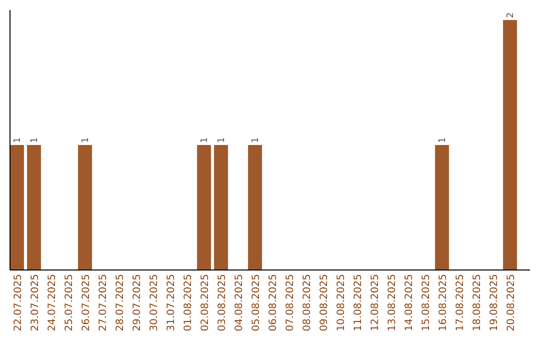 The width and height of the screenshot is (540, 340). What do you see at coordinates (103, 303) in the screenshot?
I see `x-tick-label: 27.07.2025` at bounding box center [103, 303].